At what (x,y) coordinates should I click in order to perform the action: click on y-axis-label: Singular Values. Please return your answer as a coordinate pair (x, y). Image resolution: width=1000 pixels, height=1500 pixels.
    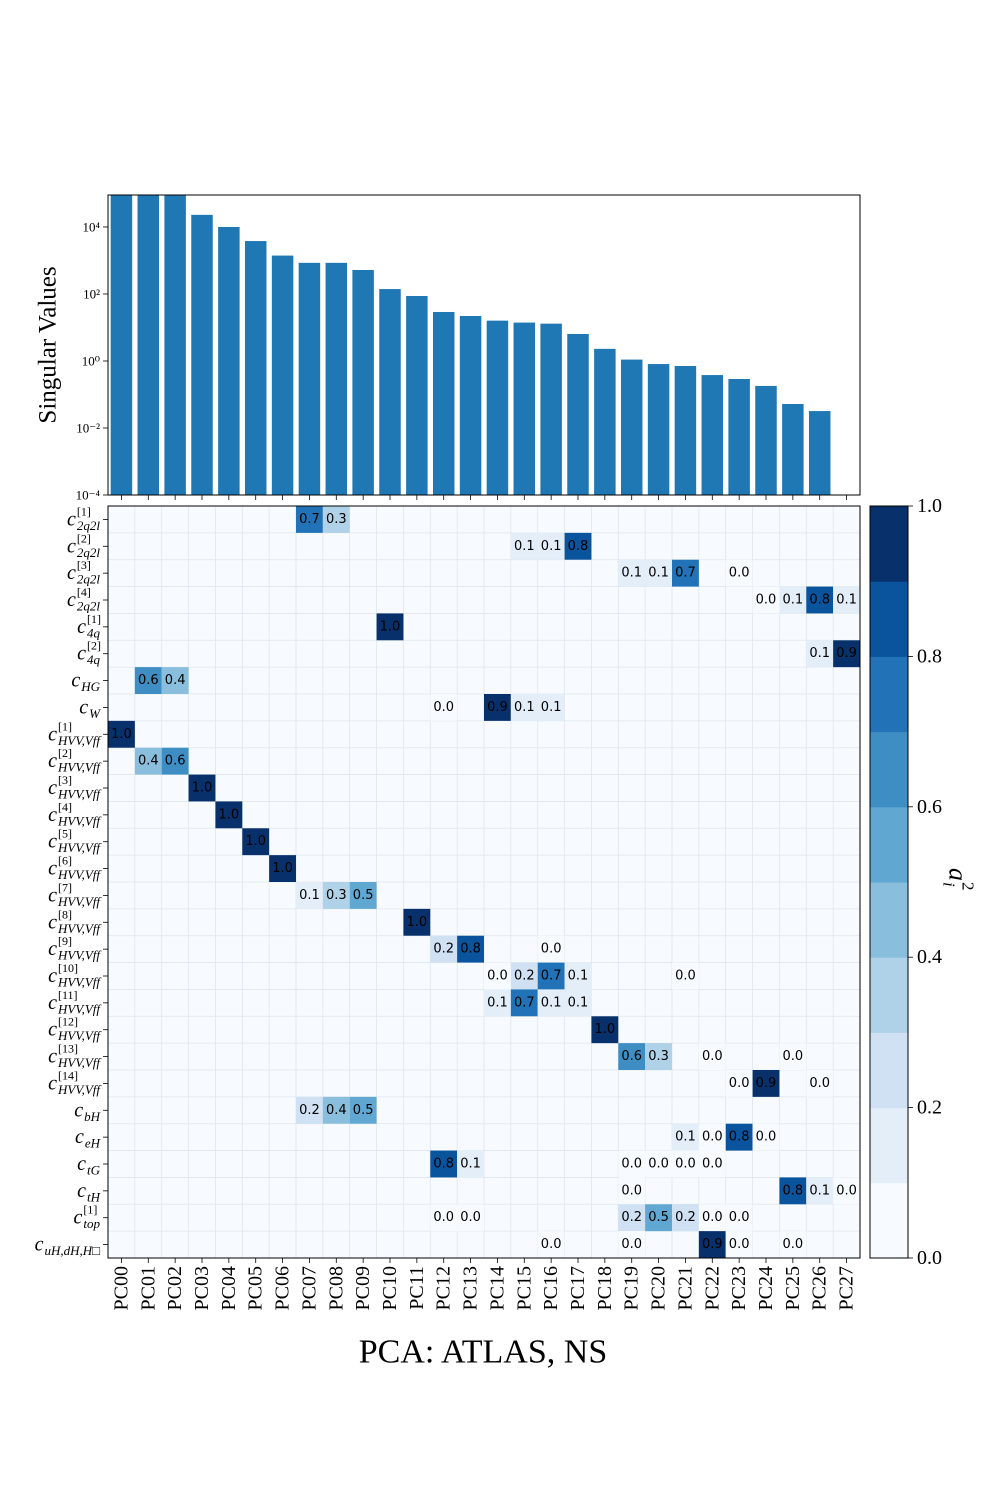
    Looking at the image, I should click on (48, 344).